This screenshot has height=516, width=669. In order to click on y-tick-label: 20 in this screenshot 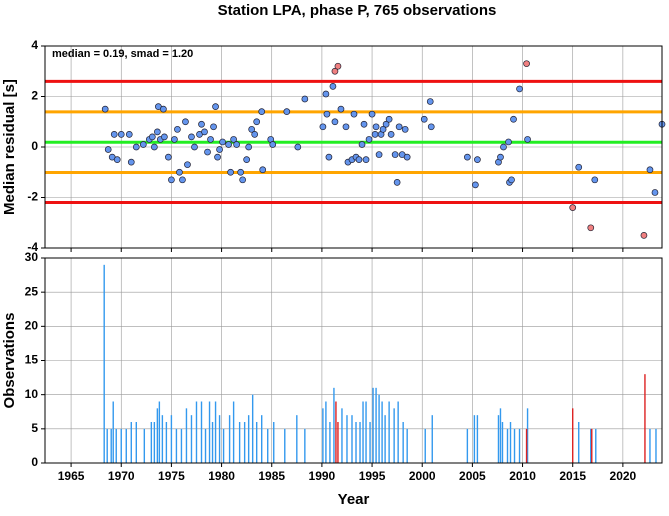, I will do `click(32, 326)`.